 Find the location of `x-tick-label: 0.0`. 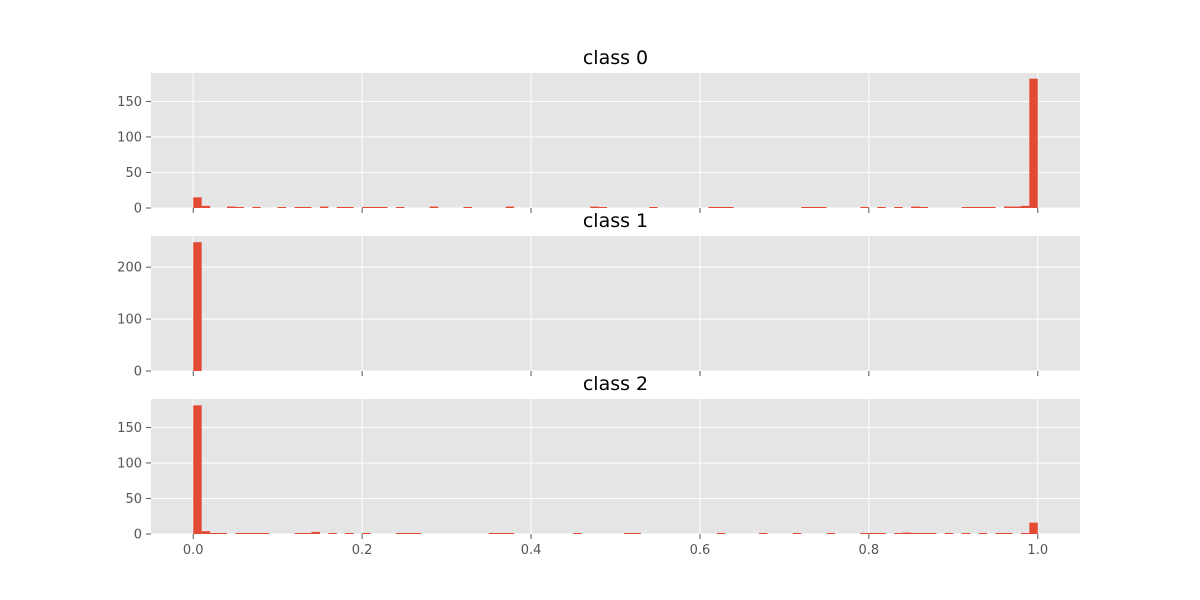

x-tick-label: 0.0 is located at coordinates (193, 550).